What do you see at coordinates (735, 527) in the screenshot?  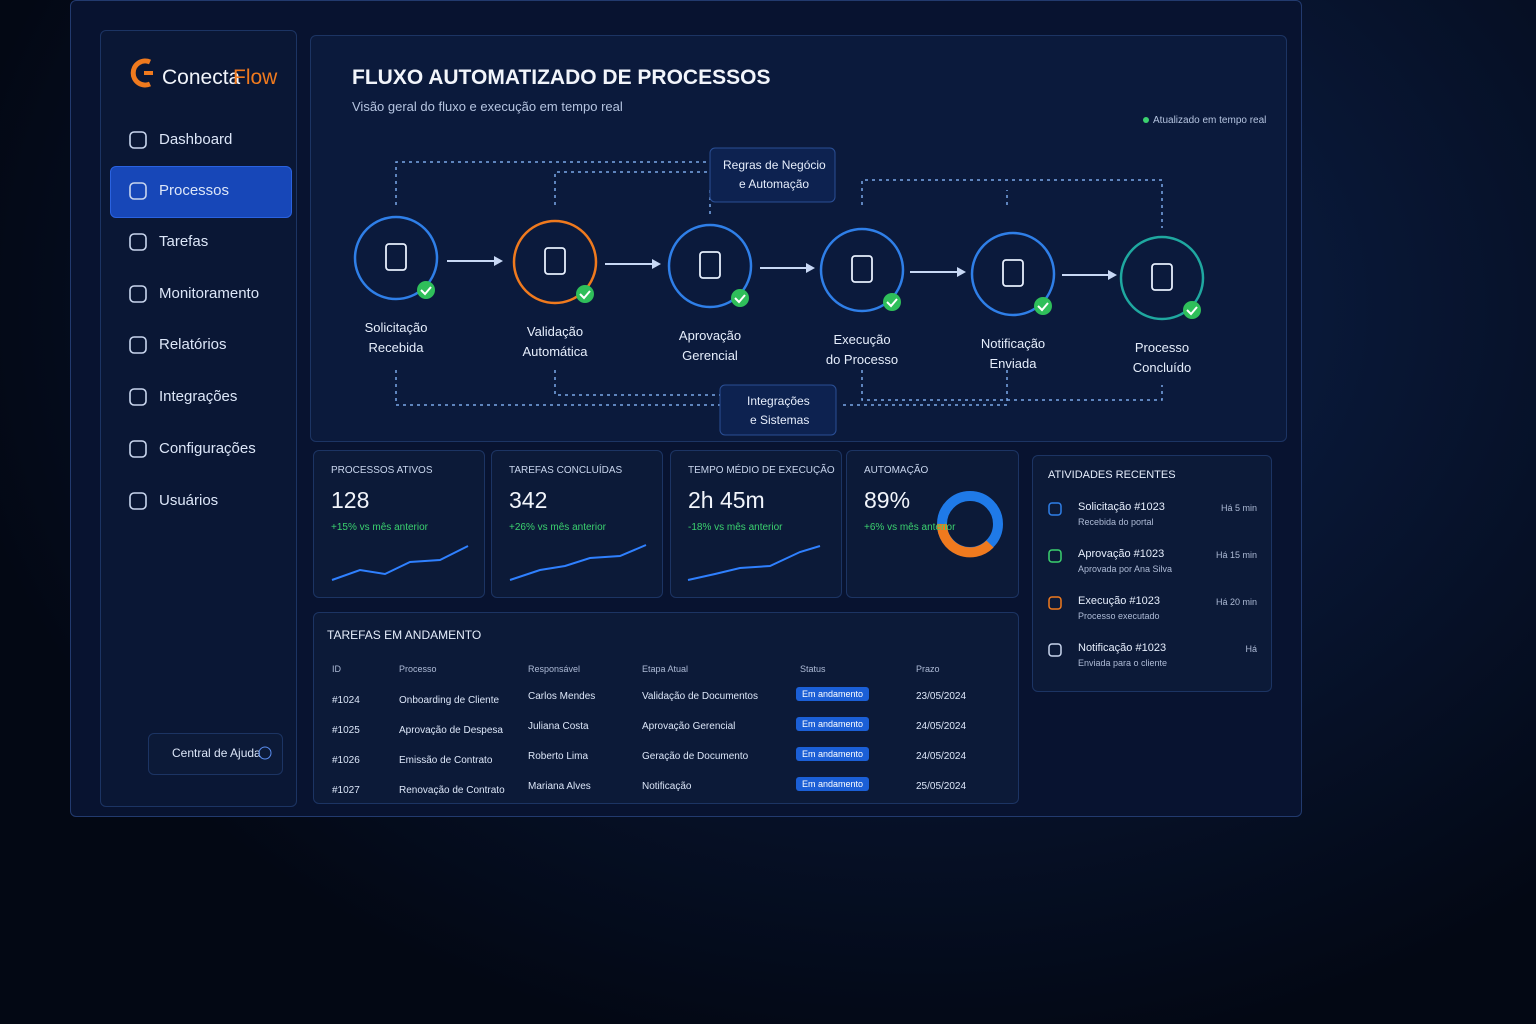 I see `kpi-change: -18% vs mês anterior` at bounding box center [735, 527].